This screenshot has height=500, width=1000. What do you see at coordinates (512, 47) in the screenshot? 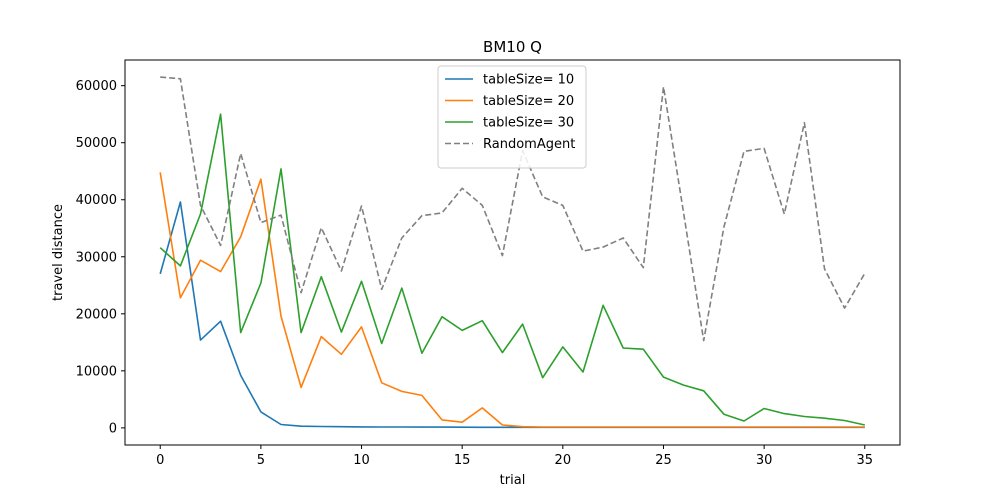
I see `chart-title: BM10 Q` at bounding box center [512, 47].